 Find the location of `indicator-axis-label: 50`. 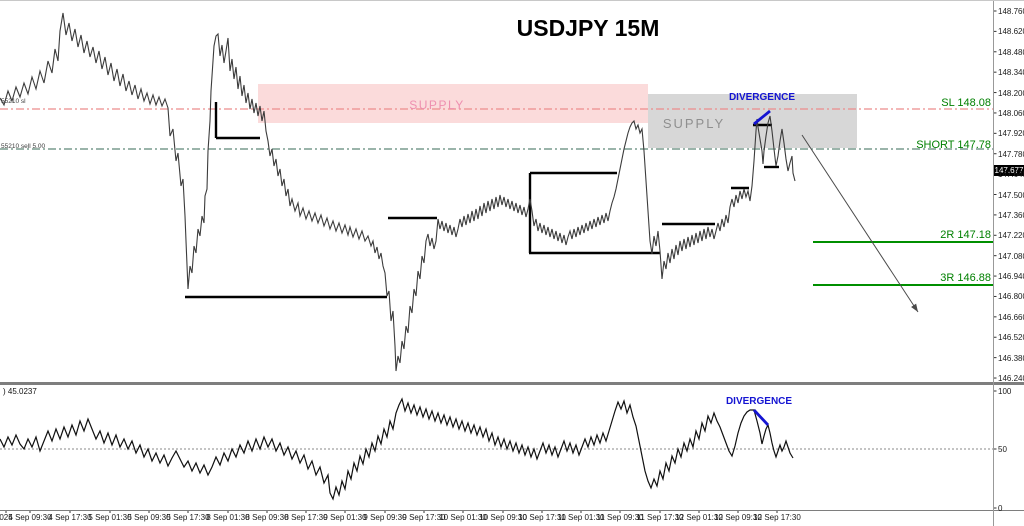

indicator-axis-label: 50 is located at coordinates (1002, 449).